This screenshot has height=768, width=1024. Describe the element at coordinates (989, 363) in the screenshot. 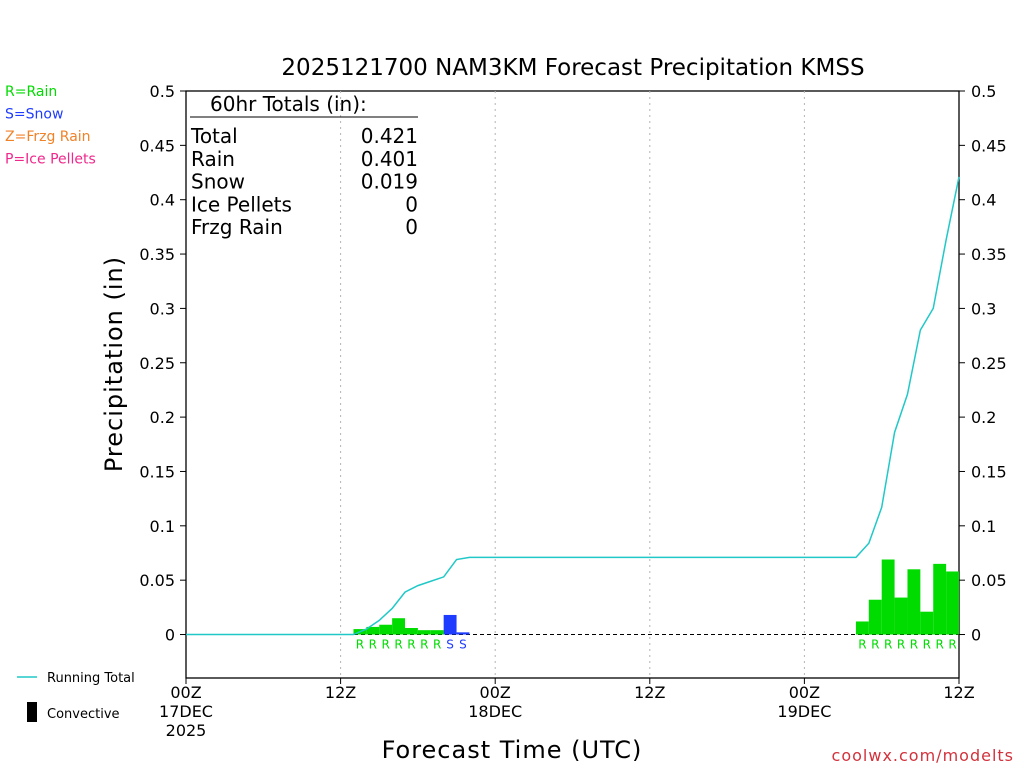

I see `y-tick-label-right: 0.25` at that location.